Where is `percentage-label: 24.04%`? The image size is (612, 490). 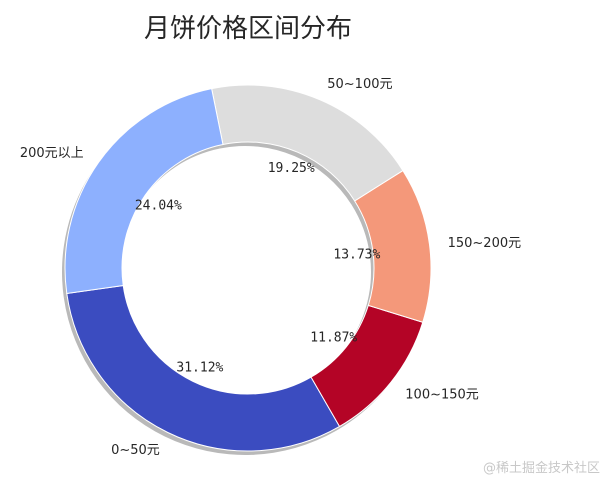
percentage-label: 24.04% is located at coordinates (158, 206).